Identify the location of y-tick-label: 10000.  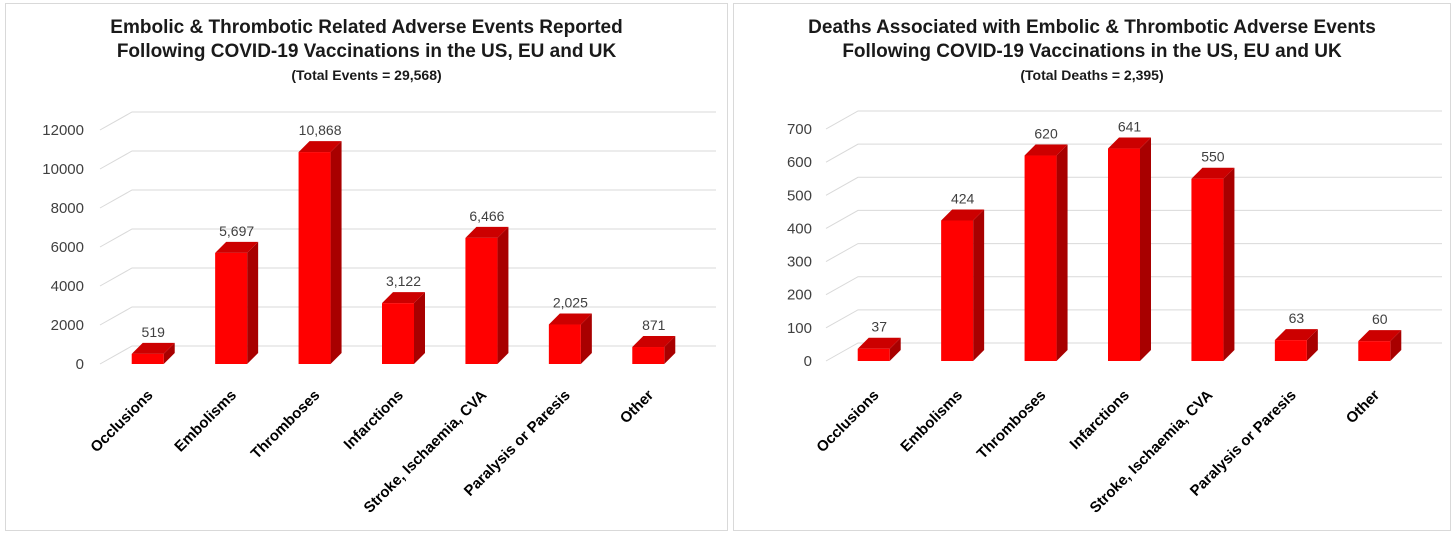
(63, 169).